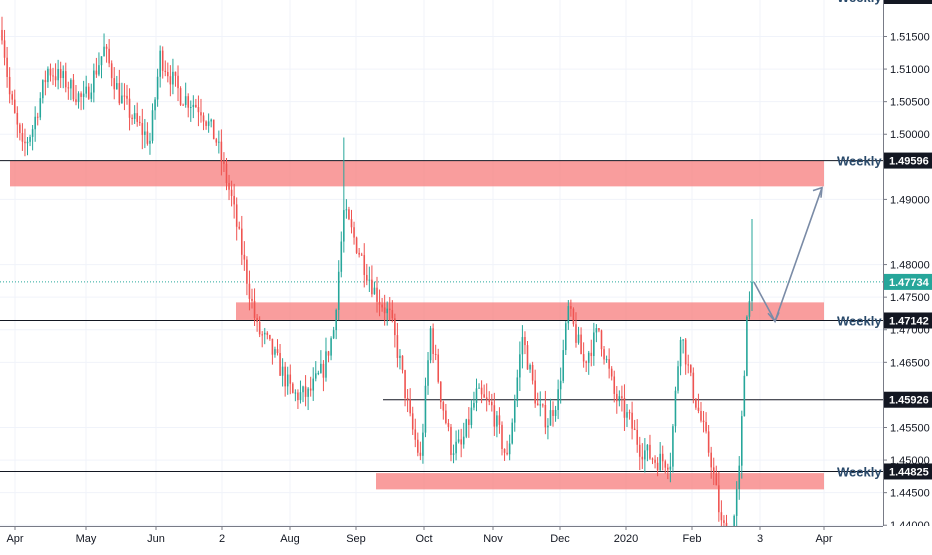  What do you see at coordinates (859, 2) in the screenshot?
I see `top-weekly-label: Weekly` at bounding box center [859, 2].